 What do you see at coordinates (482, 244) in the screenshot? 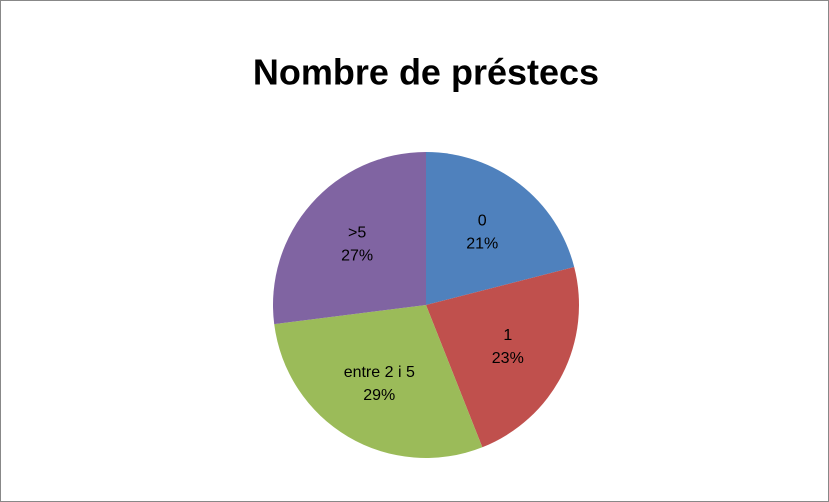
I see `slice-value-label: 21%` at bounding box center [482, 244].